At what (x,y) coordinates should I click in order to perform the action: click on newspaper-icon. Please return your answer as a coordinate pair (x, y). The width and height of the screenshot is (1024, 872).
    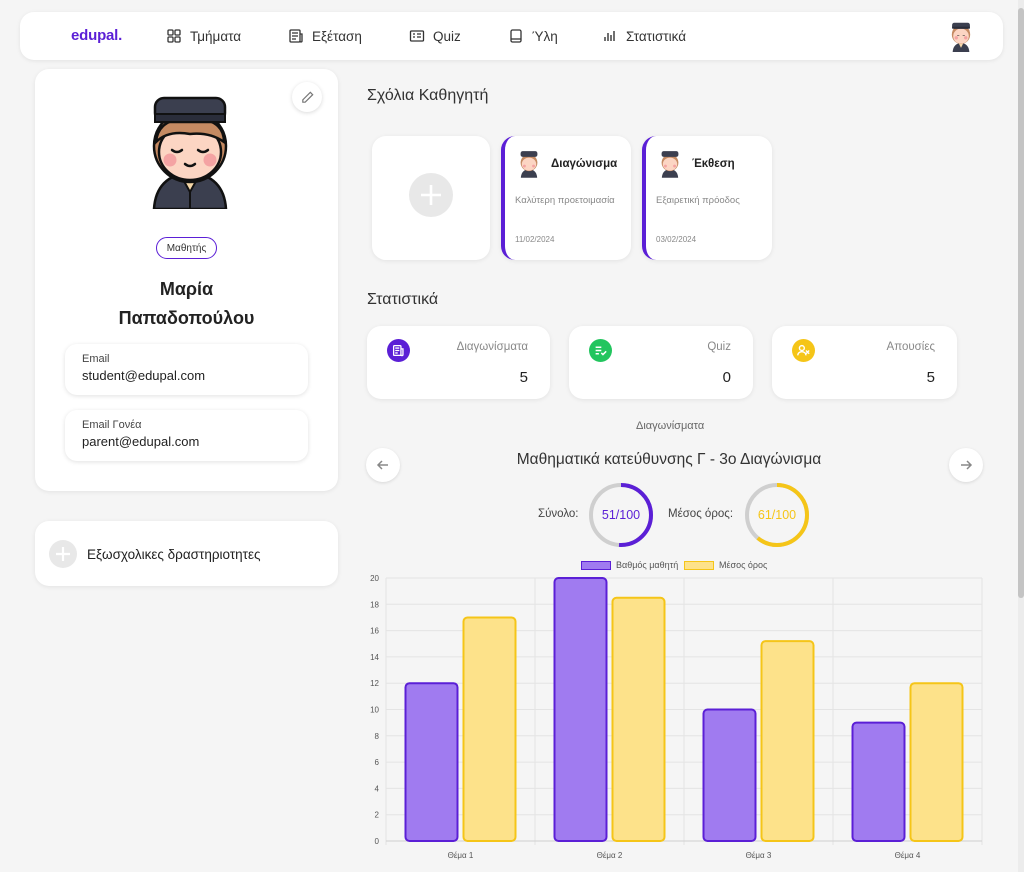
    Looking at the image, I should click on (296, 36).